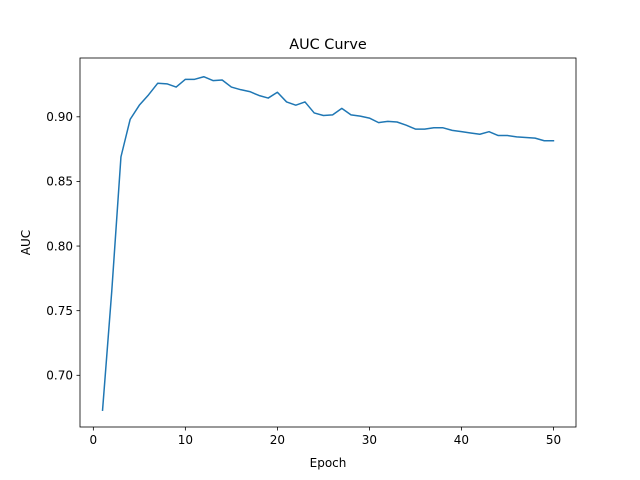  Describe the element at coordinates (328, 45) in the screenshot. I see `chart-title: AUC Curve` at that location.